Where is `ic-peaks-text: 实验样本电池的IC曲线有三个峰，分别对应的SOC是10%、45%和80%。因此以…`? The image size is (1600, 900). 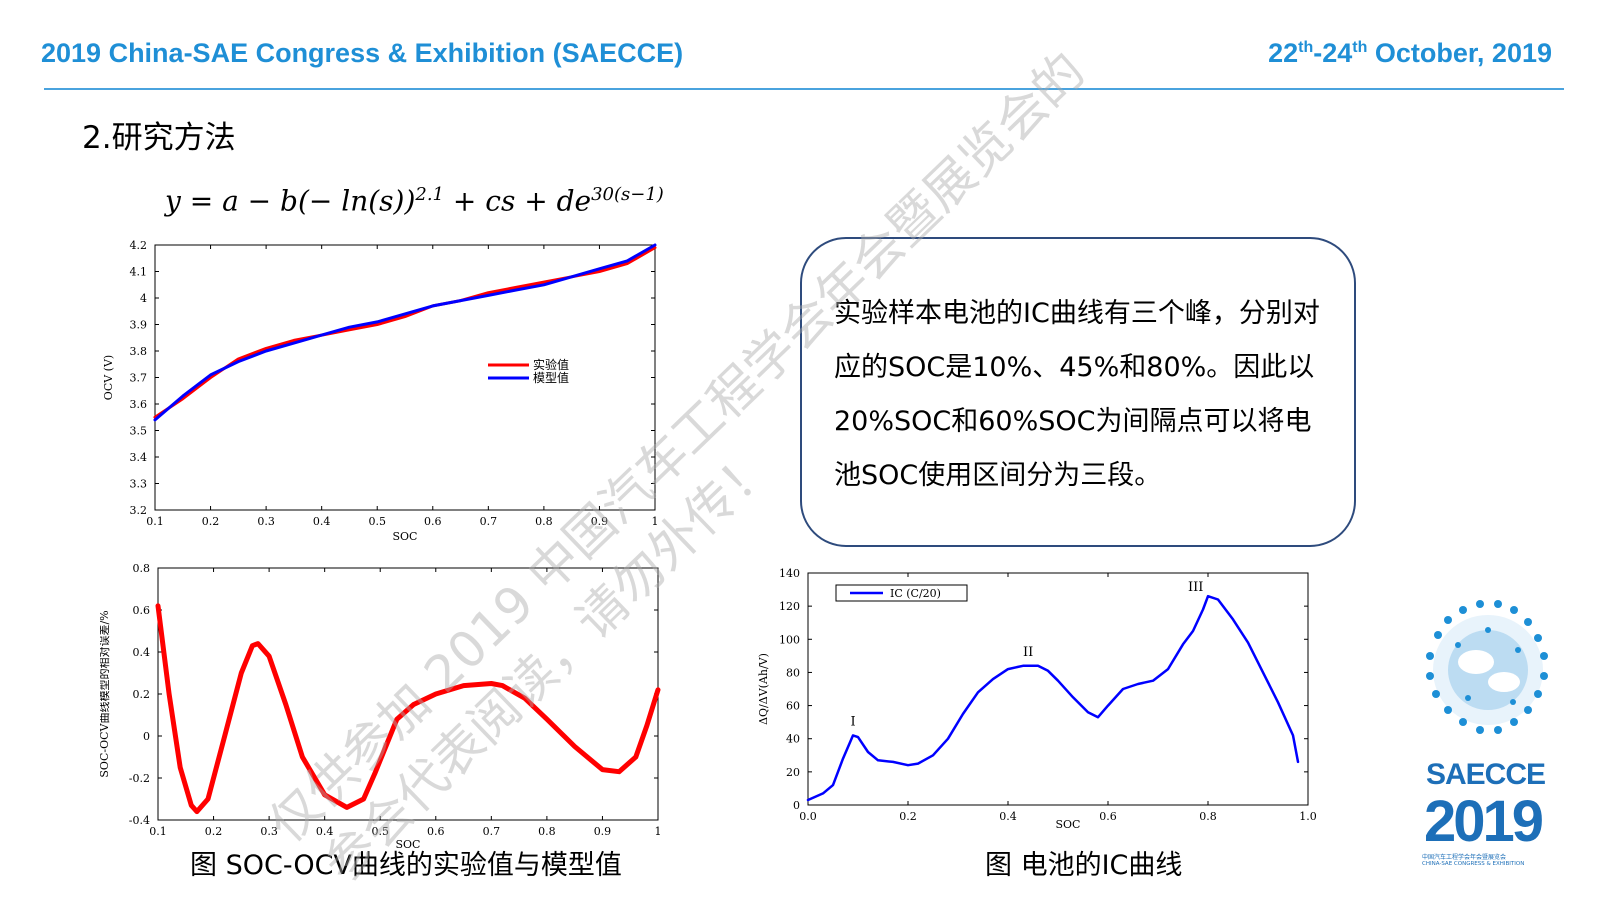
ic-peaks-text: 实验样本电池的IC曲线有三个峰，分别对应的SOC是10%、45%和80%。因此以… is located at coordinates (1077, 394).